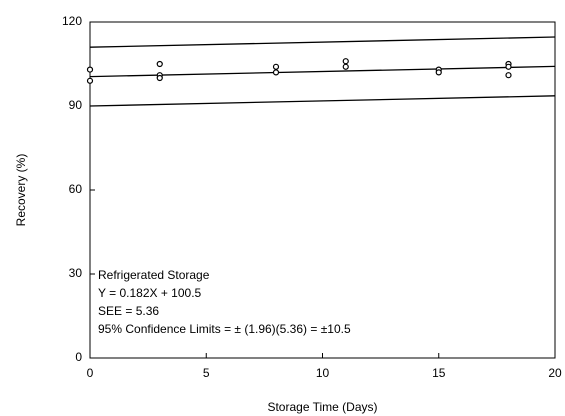 This screenshot has height=416, width=565. Describe the element at coordinates (128, 311) in the screenshot. I see `annotation: SEE = 5.36` at that location.